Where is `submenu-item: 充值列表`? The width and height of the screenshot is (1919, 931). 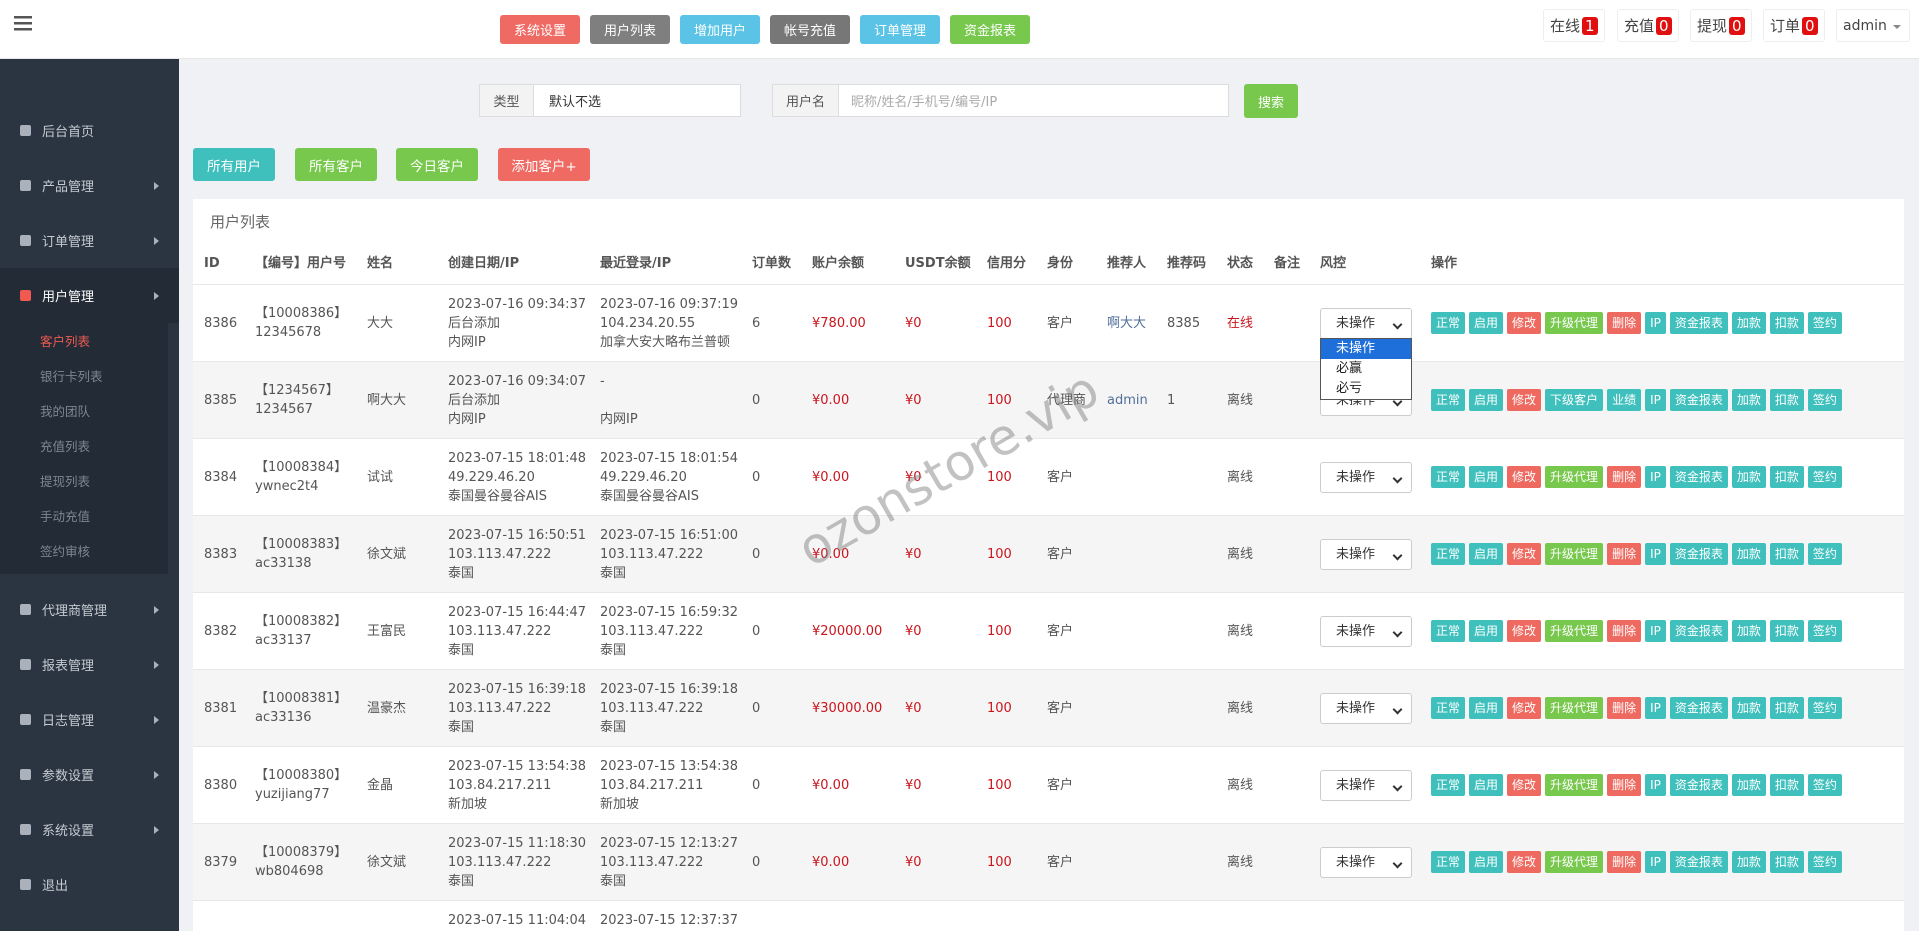 submenu-item: 充值列表 is located at coordinates (65, 446).